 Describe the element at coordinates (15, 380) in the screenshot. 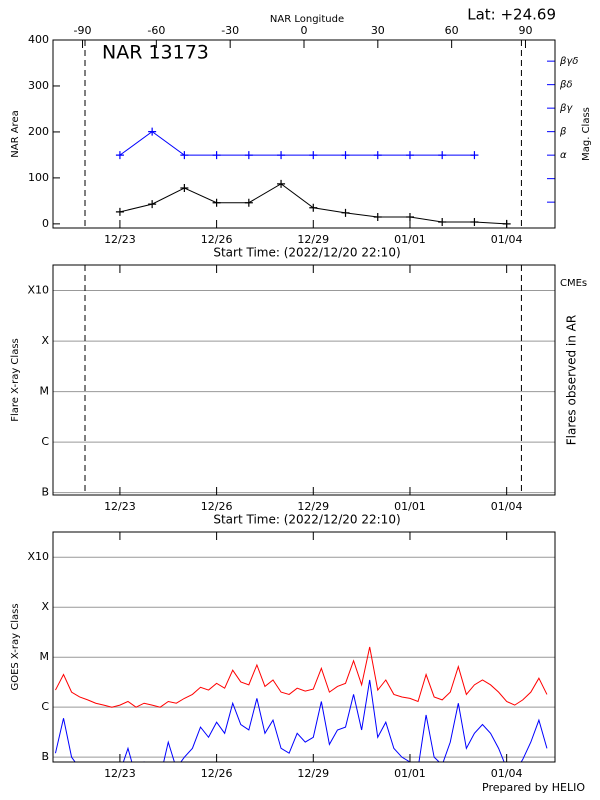

I see `y-axis-label: Flare X-ray Class` at that location.